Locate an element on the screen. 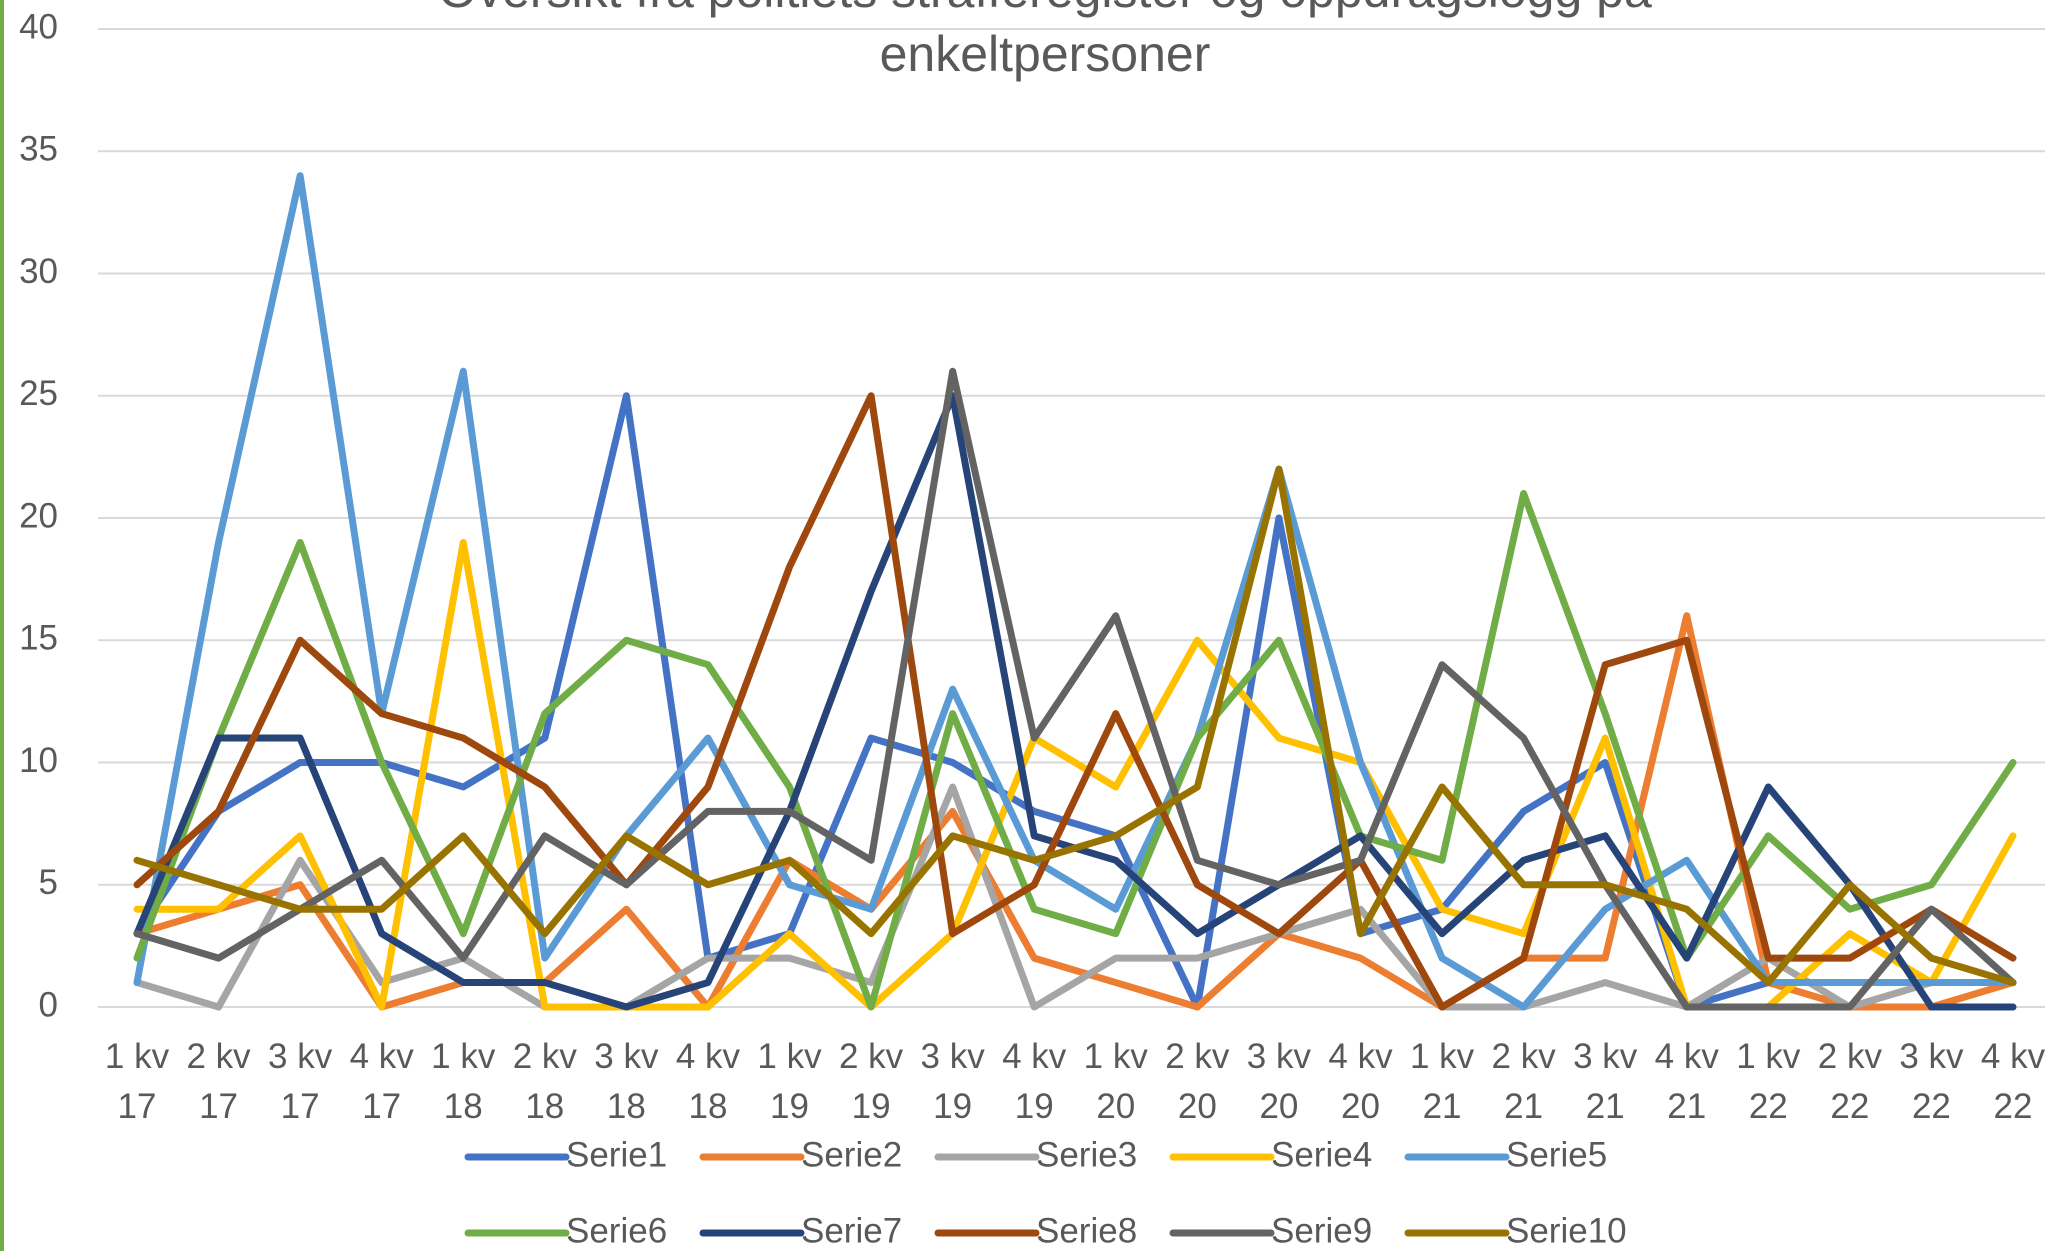  legend-label: Serie1 is located at coordinates (616, 1154).